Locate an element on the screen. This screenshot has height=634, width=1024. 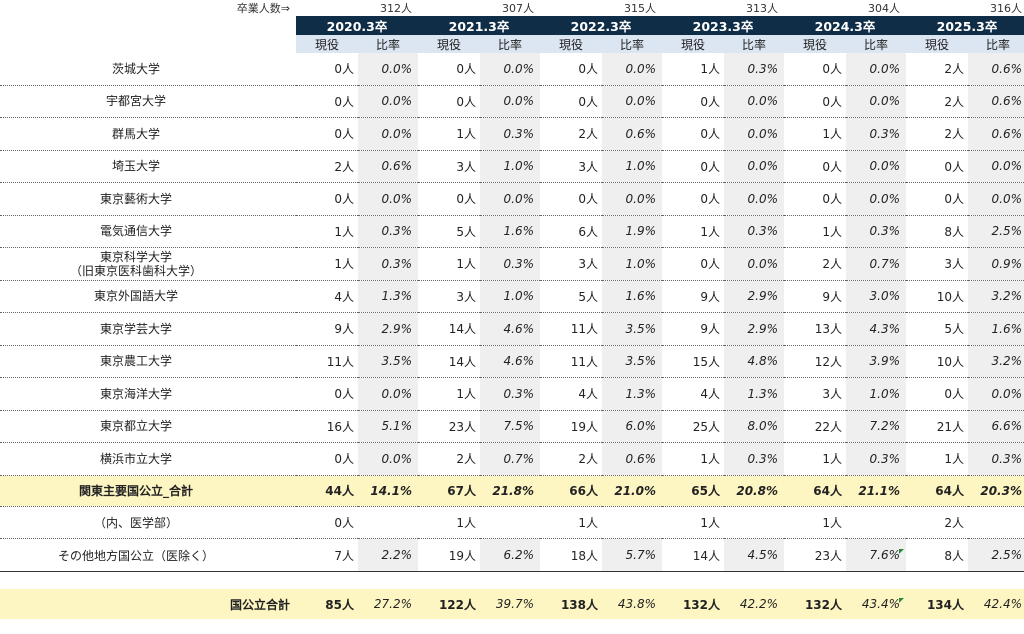
current-count: 122人 is located at coordinates (449, 604).